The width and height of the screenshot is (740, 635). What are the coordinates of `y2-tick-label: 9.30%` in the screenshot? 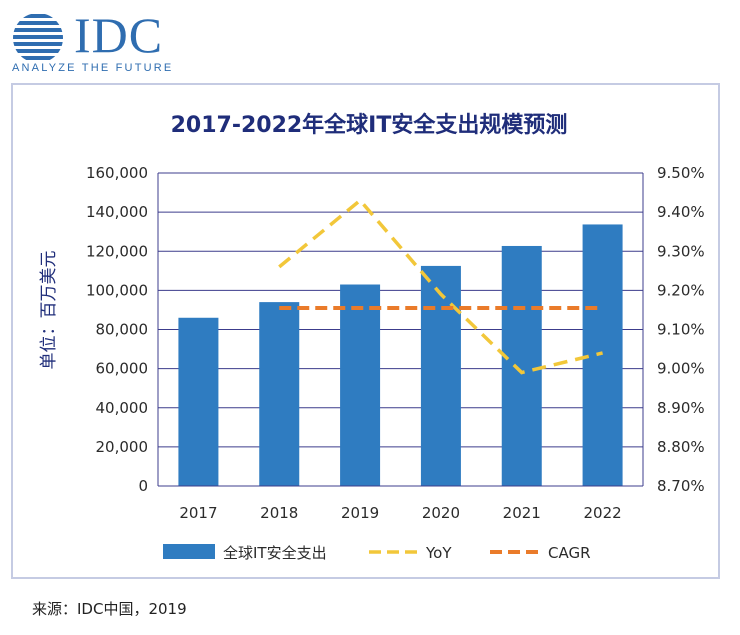 It's located at (681, 251).